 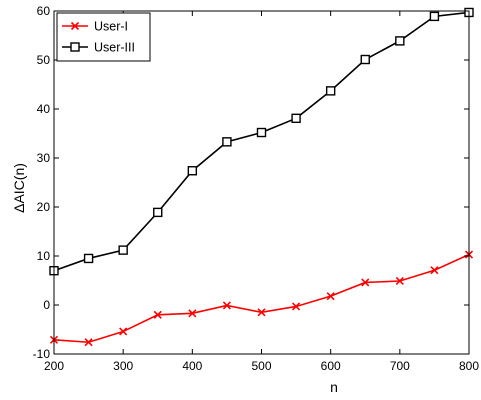 I want to click on y-tick-label: 20, so click(x=44, y=207).